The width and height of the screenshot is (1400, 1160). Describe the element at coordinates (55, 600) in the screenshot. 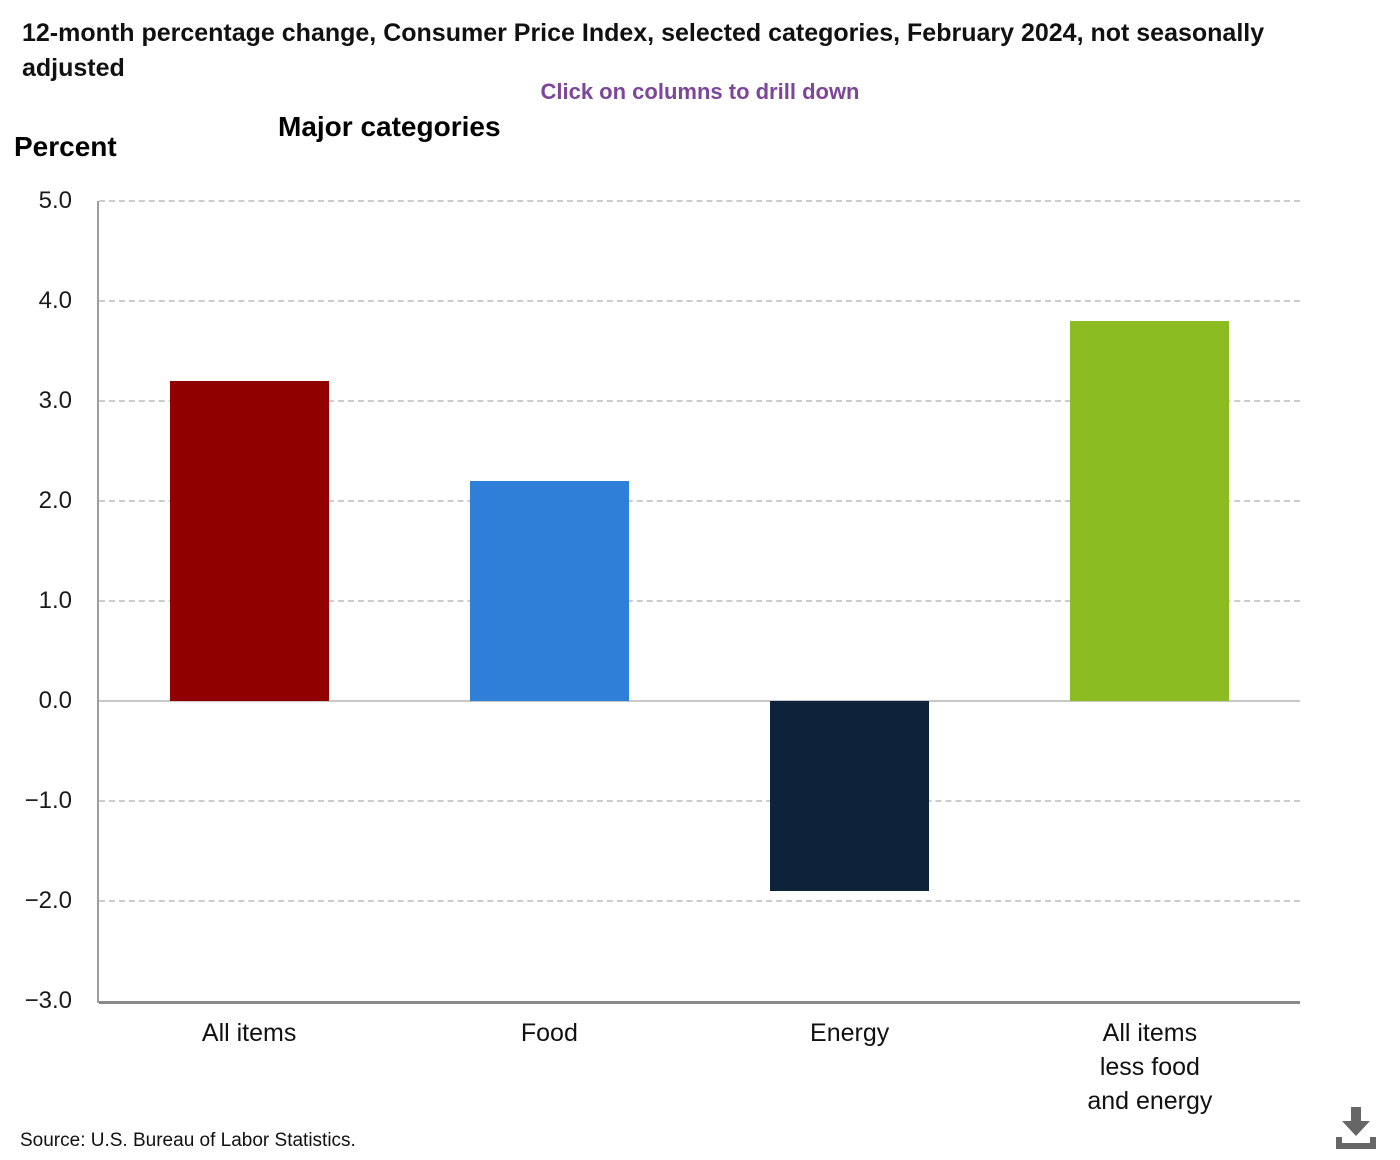

I see `y-tick-label: 1.0` at that location.